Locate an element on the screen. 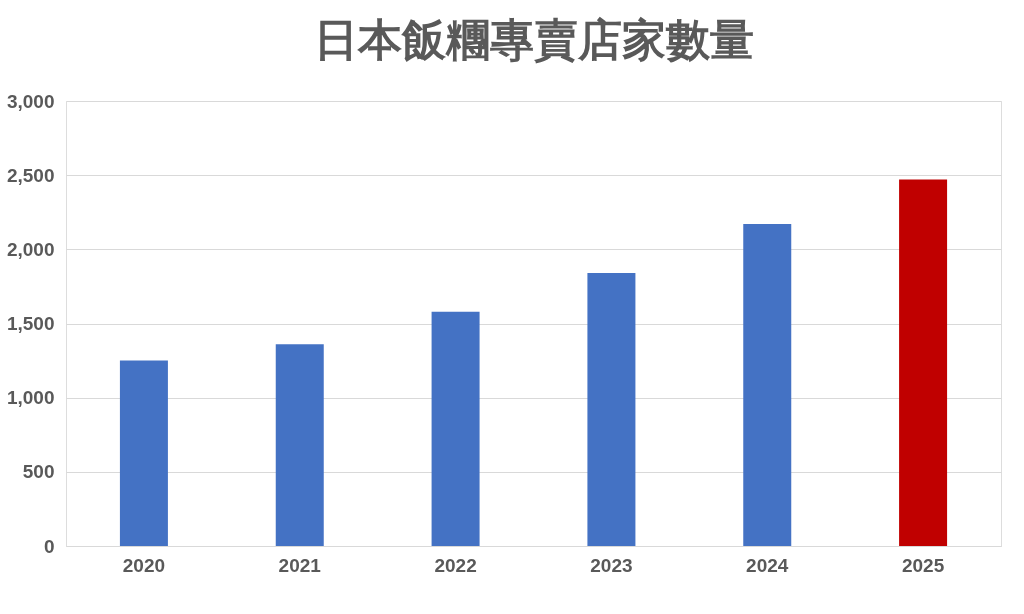 The width and height of the screenshot is (1024, 614). x-tick-label: 2024 is located at coordinates (767, 565).